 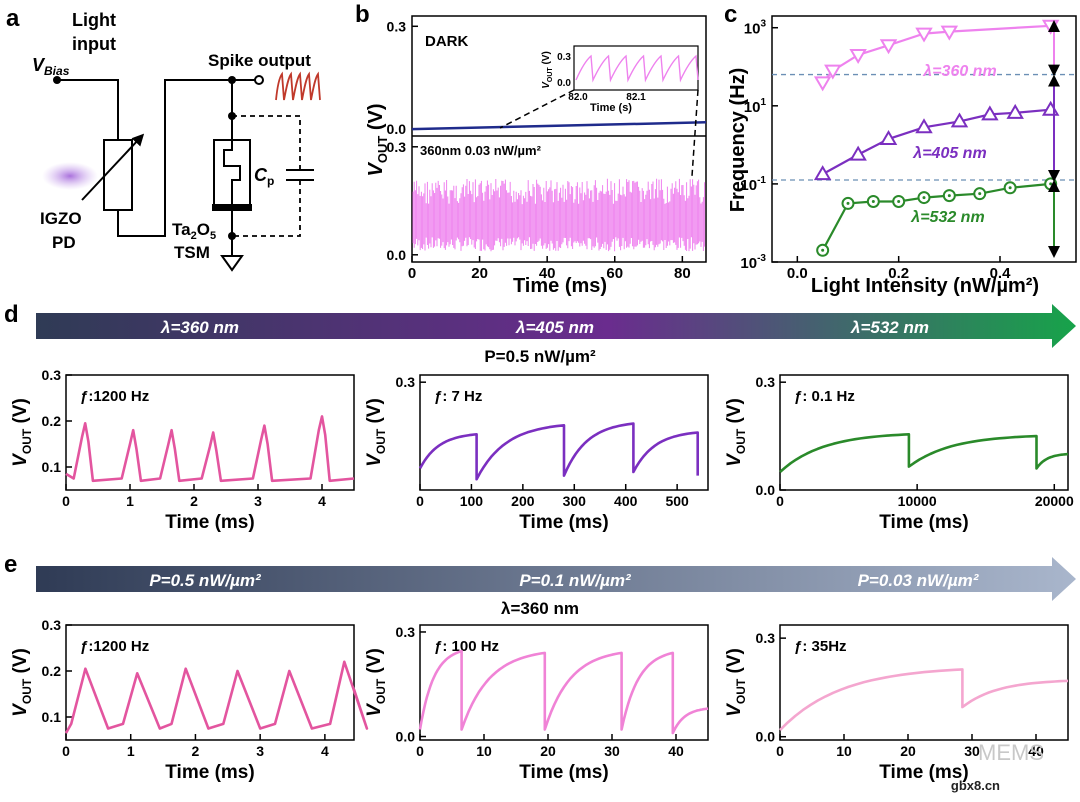 I want to click on b-inset-ytick-label: 0.3, so click(x=564, y=57).